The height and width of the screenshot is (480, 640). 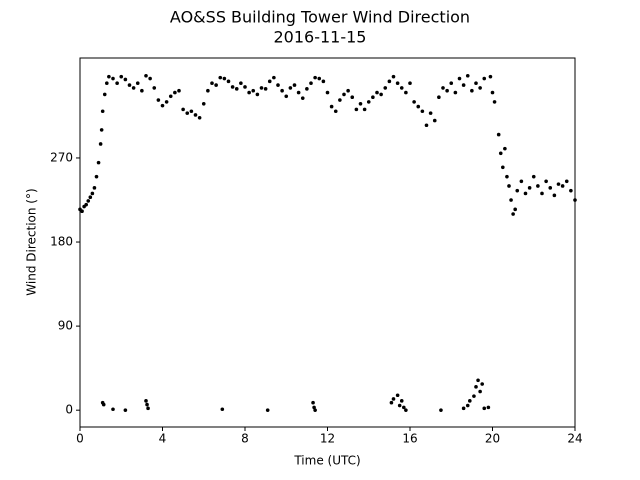 I want to click on x-tick-label: 24, so click(x=574, y=439).